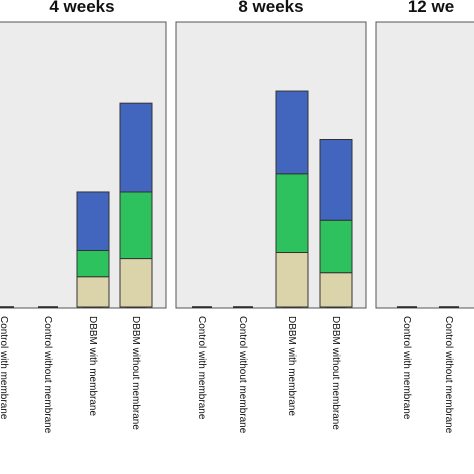  Describe the element at coordinates (270, 8) in the screenshot. I see `panel-title: 8 weeks` at that location.